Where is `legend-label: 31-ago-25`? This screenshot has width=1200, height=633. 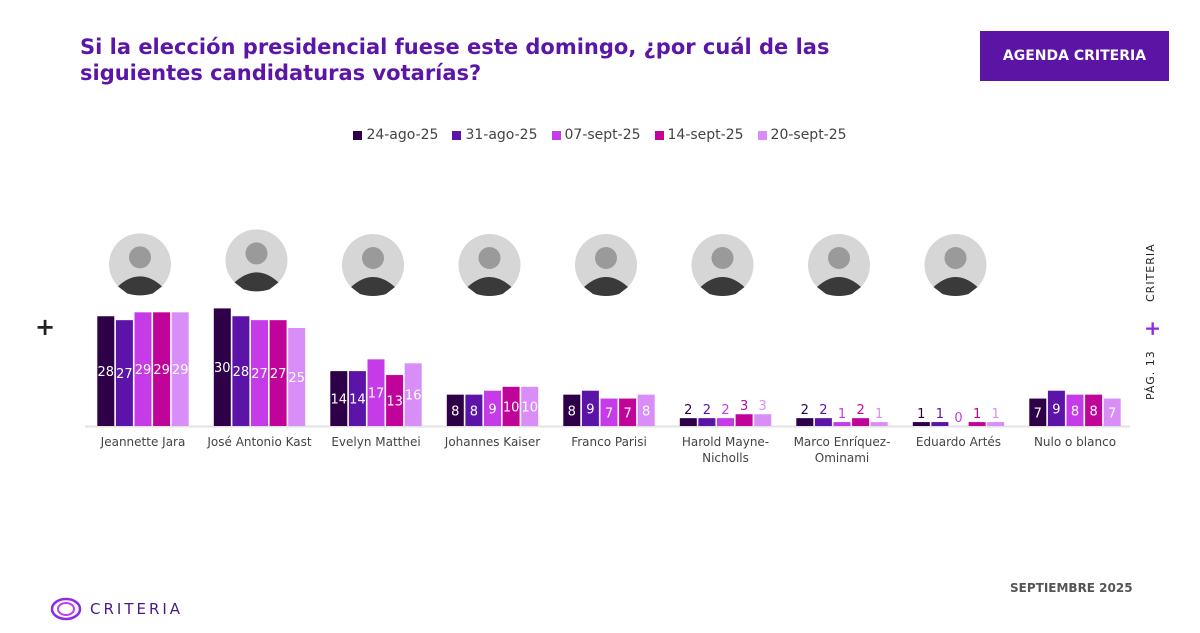 legend-label: 31-ago-25 is located at coordinates (501, 135).